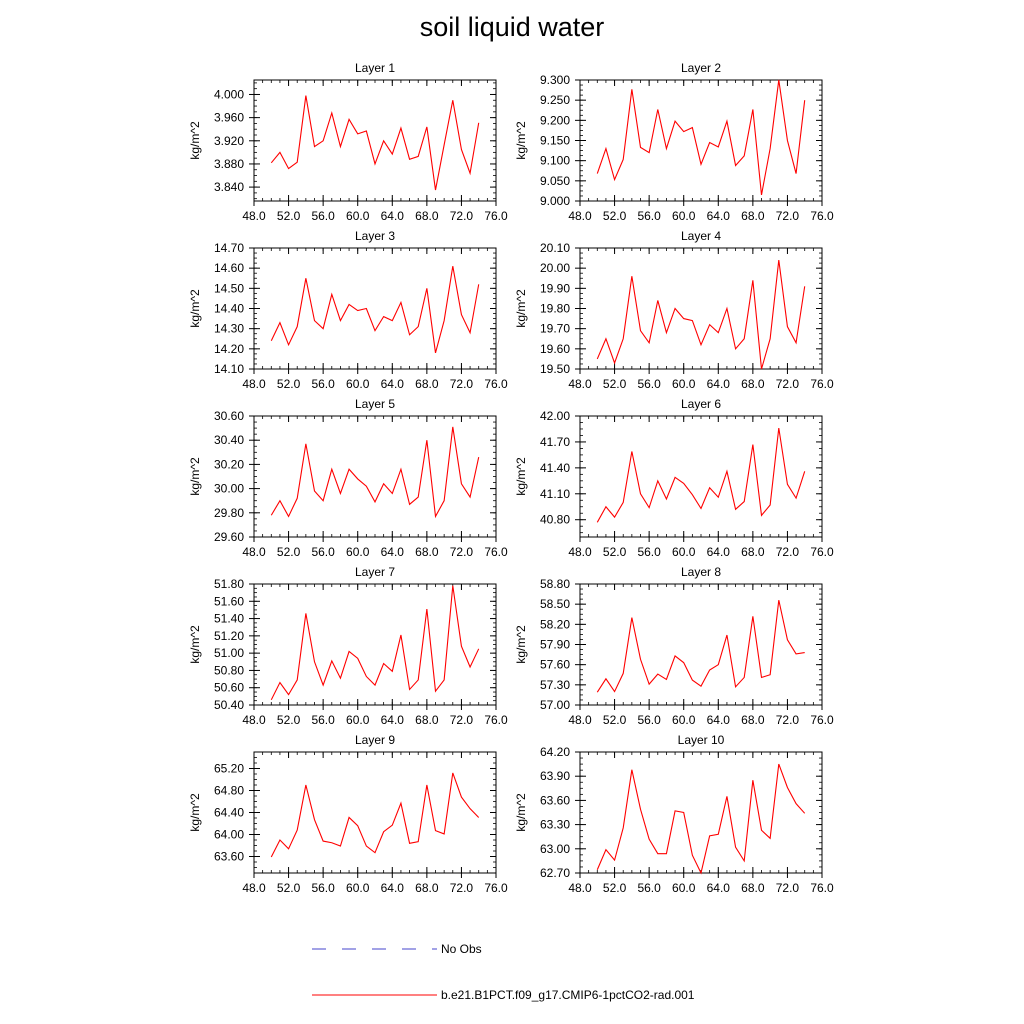 Image resolution: width=1024 pixels, height=1024 pixels. I want to click on y-tick-label: 14.70, so click(229, 248).